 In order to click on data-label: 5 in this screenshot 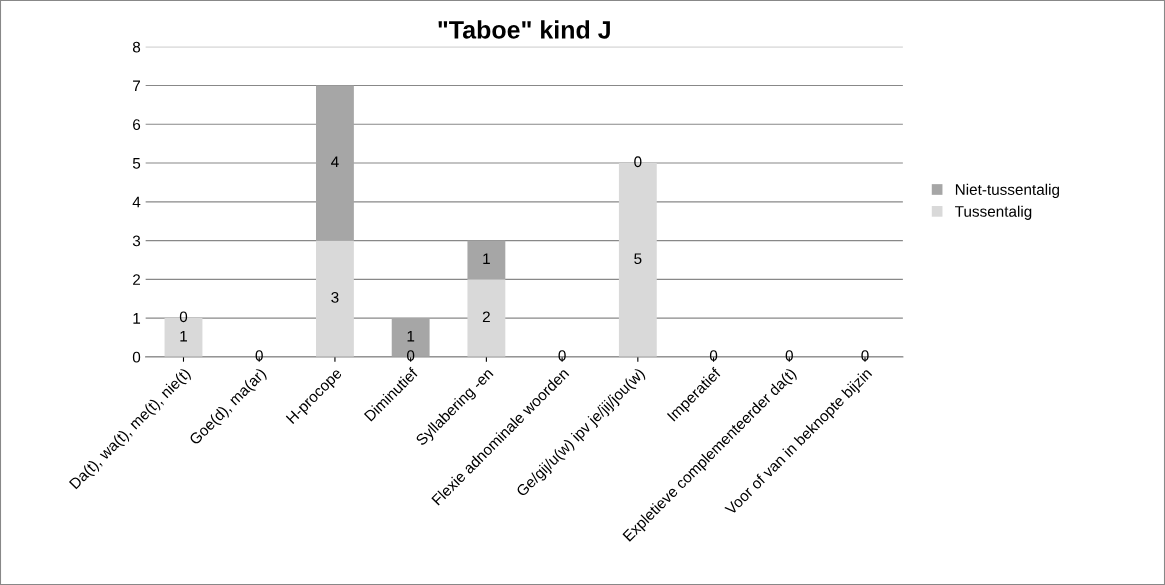, I will do `click(638, 259)`.